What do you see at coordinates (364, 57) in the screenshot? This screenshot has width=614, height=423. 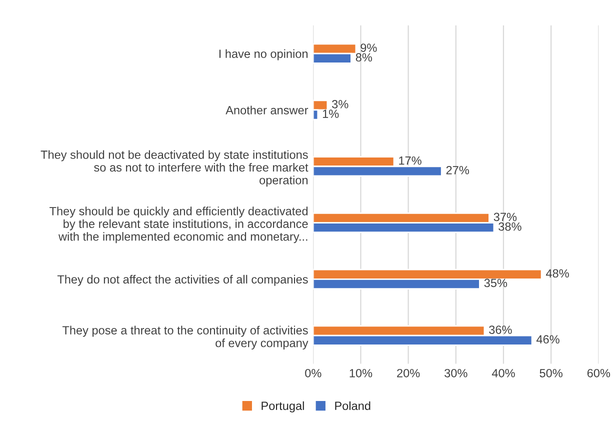 I see `data-label: 8%` at bounding box center [364, 57].